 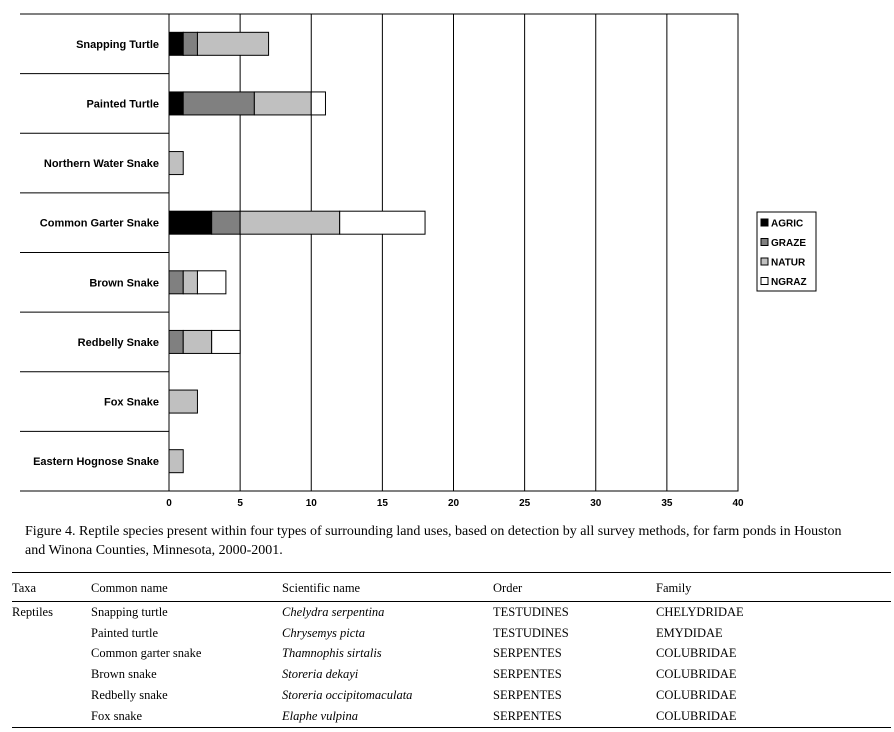 I want to click on legend-label: NATUR, so click(x=788, y=263).